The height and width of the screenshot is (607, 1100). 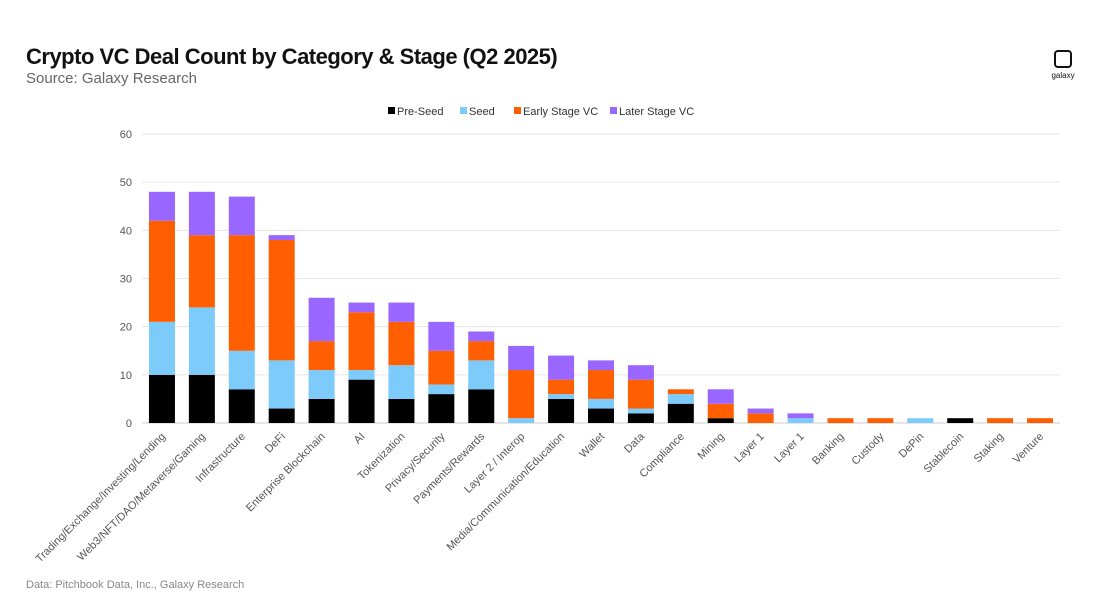 I want to click on x-tick-label: Data, so click(x=635, y=443).